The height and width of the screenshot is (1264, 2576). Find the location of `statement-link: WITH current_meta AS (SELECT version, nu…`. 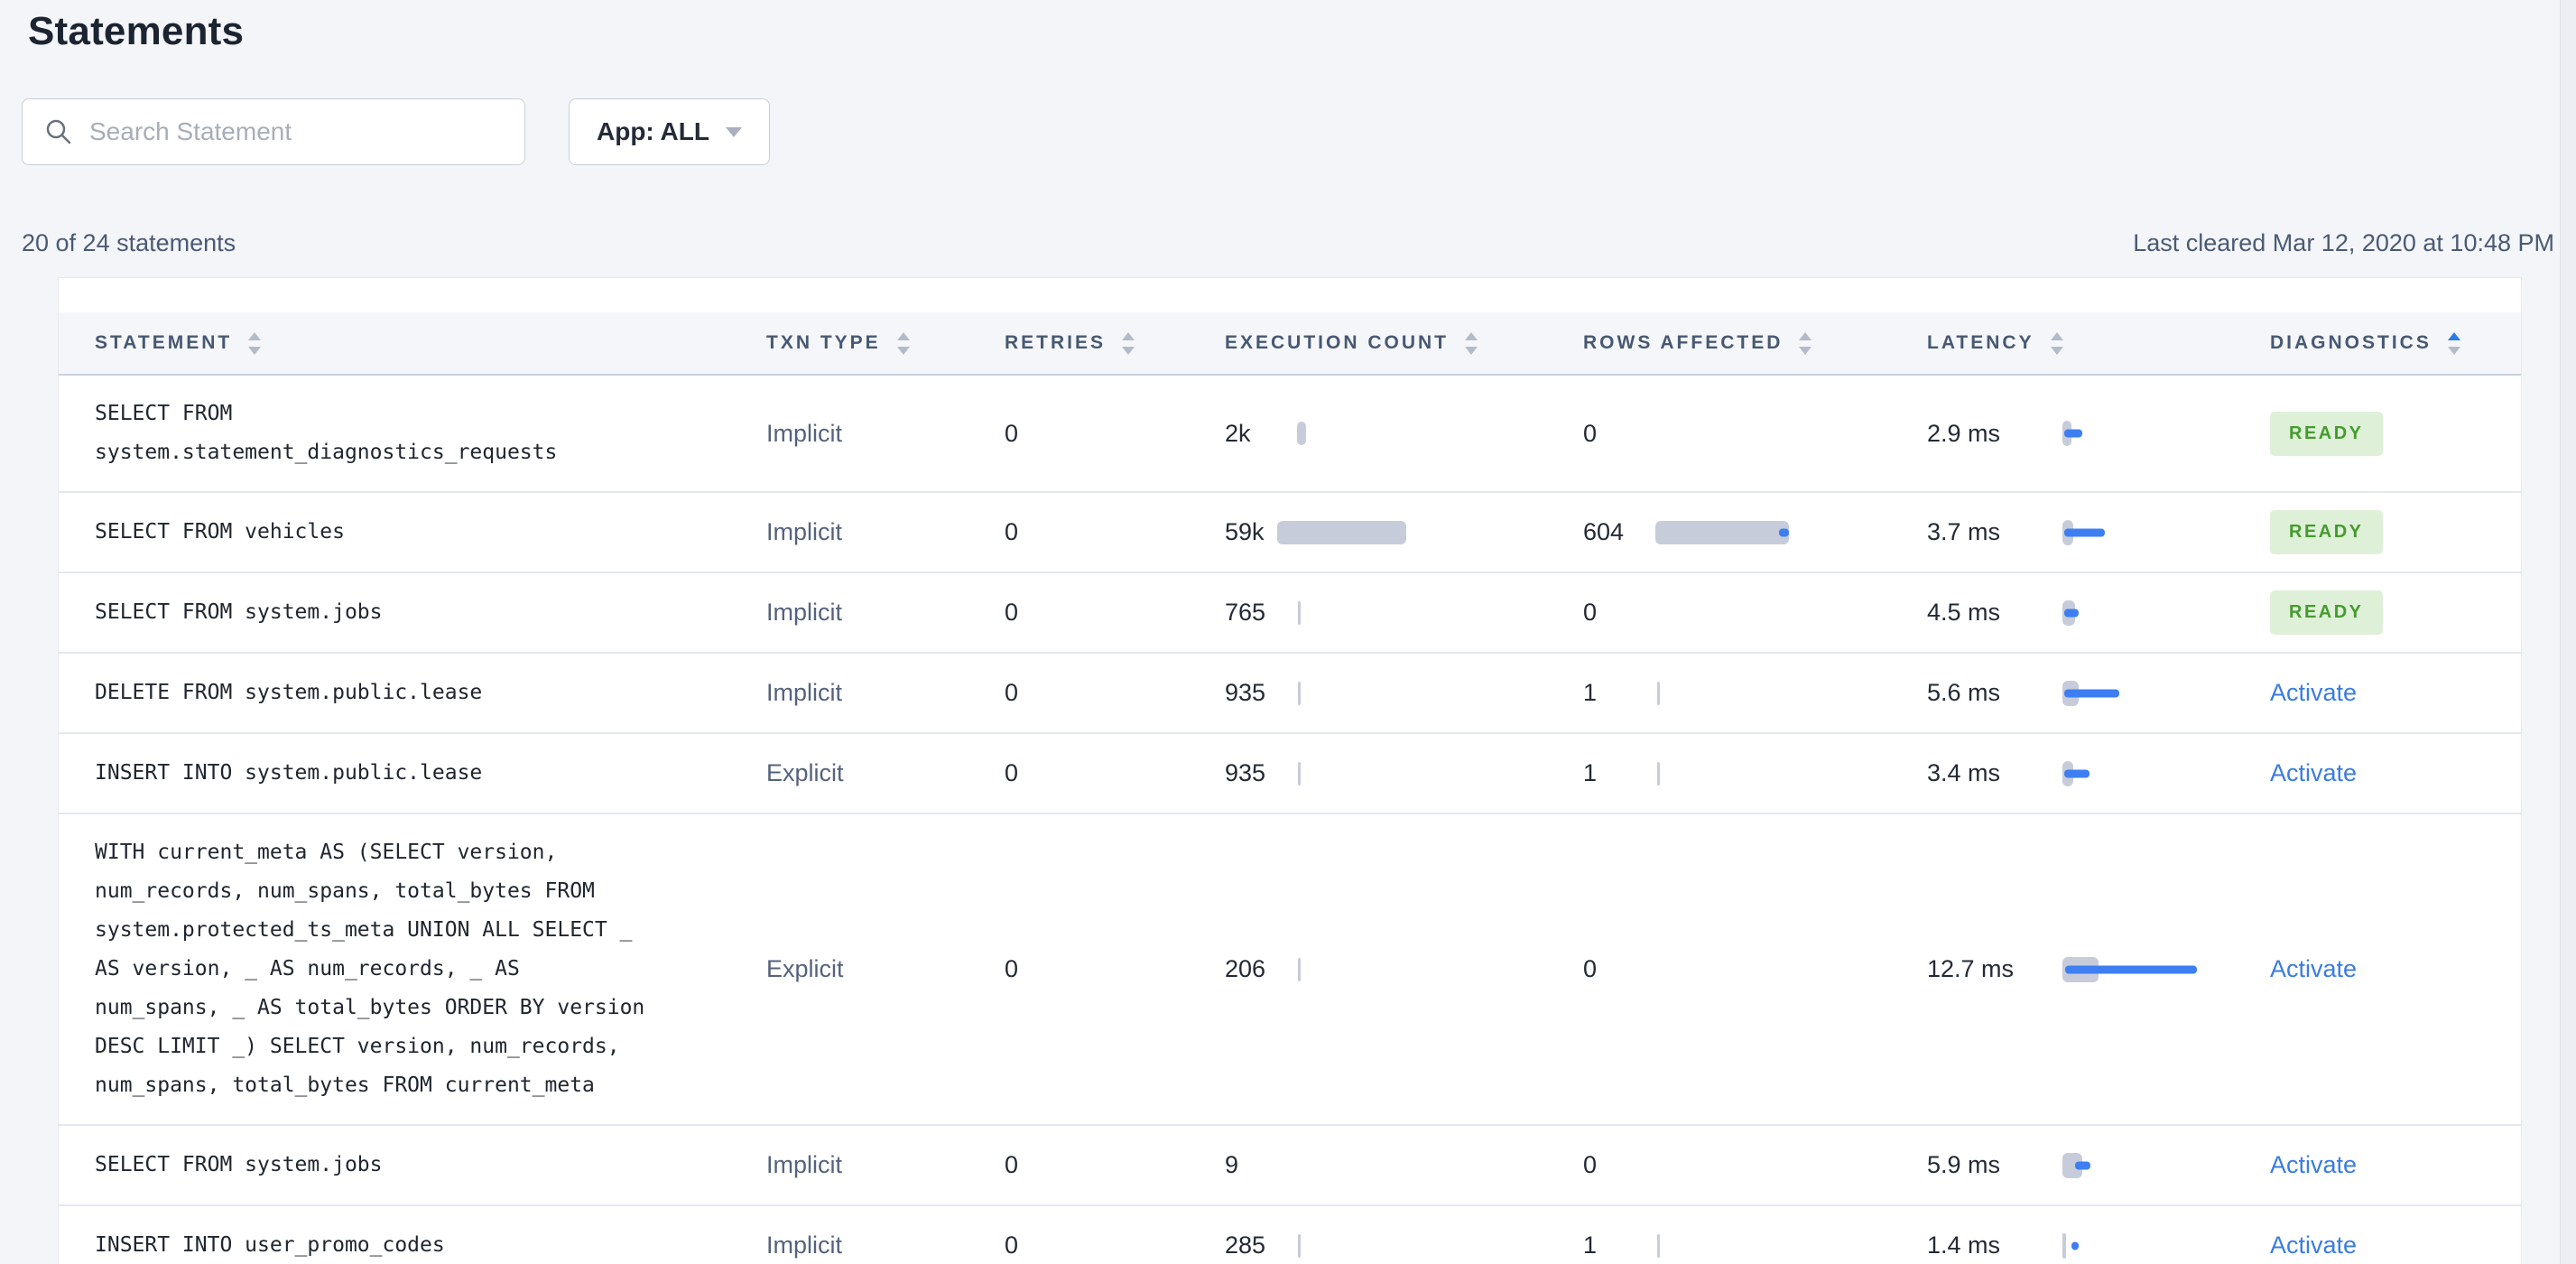

statement-link: WITH current_meta AS (SELECT version, nu… is located at coordinates (370, 969).